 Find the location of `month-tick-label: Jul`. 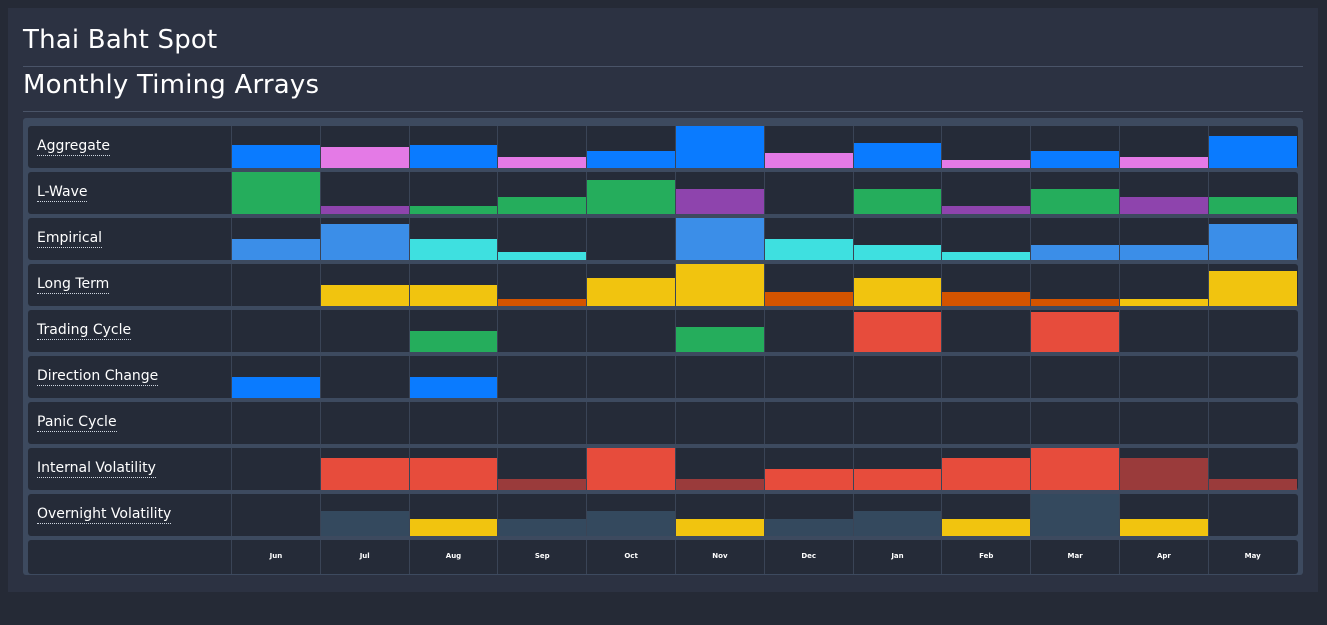

month-tick-label: Jul is located at coordinates (364, 556).